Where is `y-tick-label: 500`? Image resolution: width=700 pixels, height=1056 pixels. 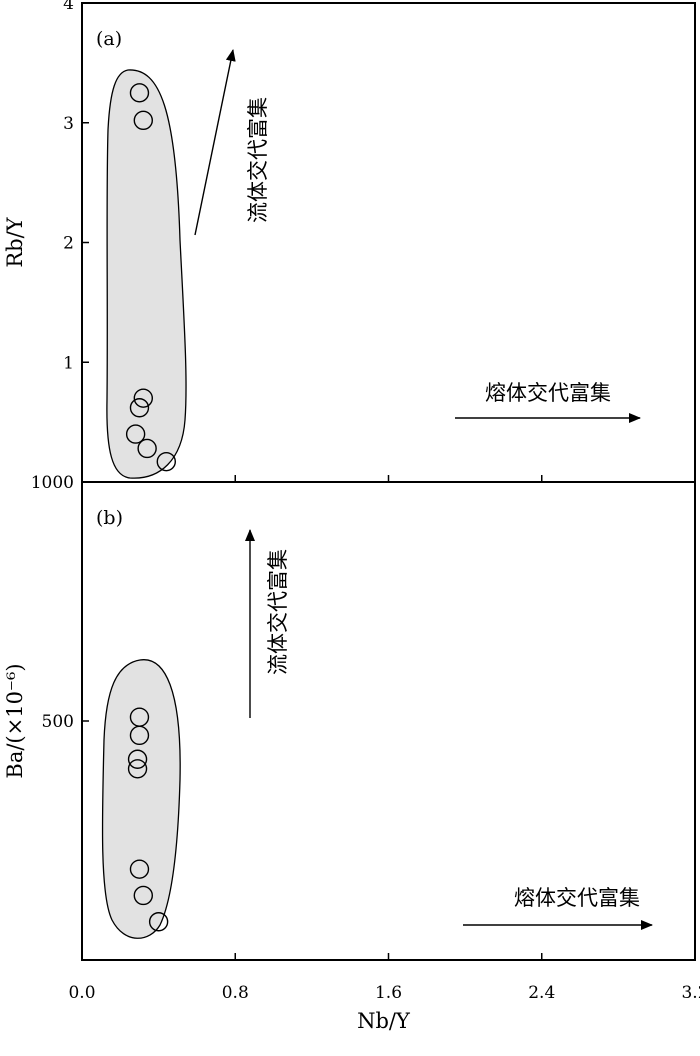
y-tick-label: 500 is located at coordinates (58, 722).